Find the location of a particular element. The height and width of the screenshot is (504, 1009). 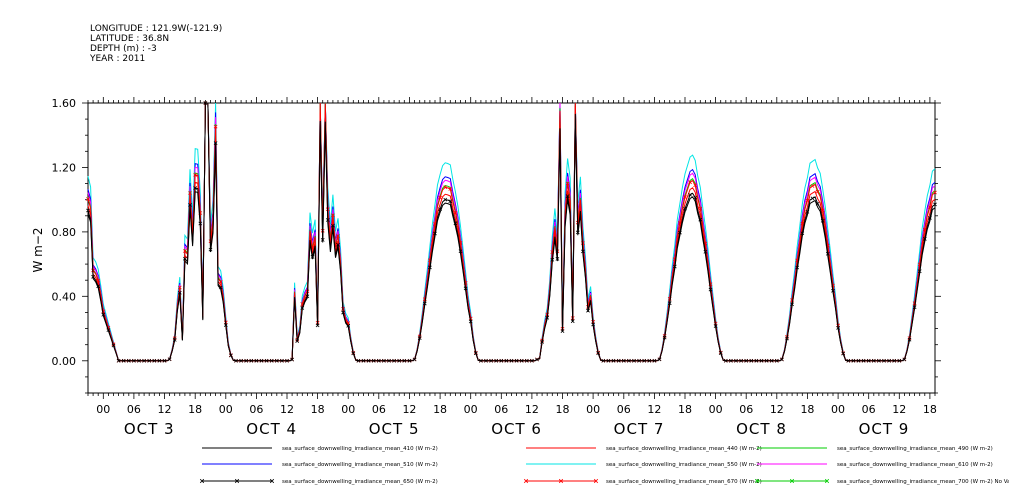

x-tick-label: 12 is located at coordinates (777, 409).